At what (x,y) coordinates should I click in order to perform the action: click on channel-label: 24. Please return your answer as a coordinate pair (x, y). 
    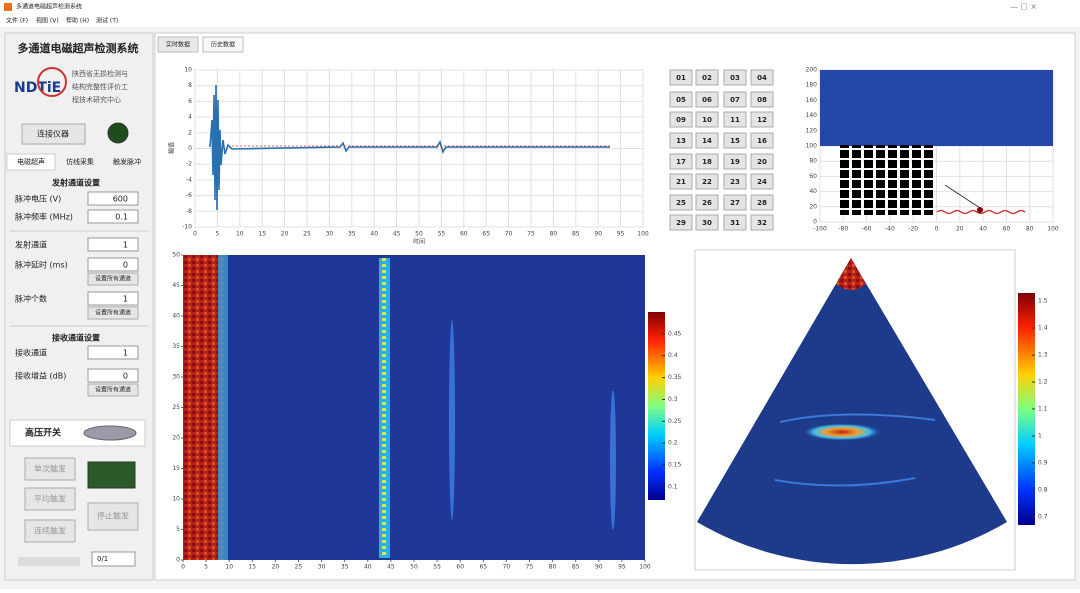
    Looking at the image, I should click on (762, 182).